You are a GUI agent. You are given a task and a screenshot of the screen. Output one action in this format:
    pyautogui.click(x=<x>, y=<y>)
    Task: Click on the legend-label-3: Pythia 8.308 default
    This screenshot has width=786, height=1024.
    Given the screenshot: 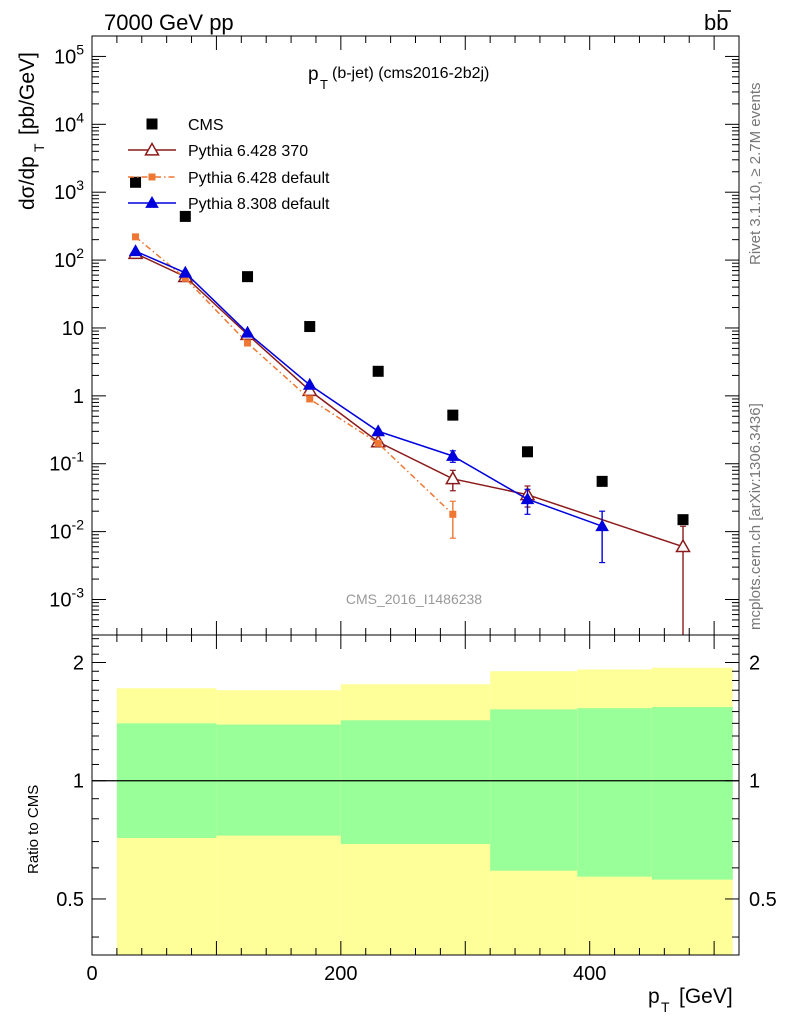 What is the action you would take?
    pyautogui.click(x=259, y=204)
    